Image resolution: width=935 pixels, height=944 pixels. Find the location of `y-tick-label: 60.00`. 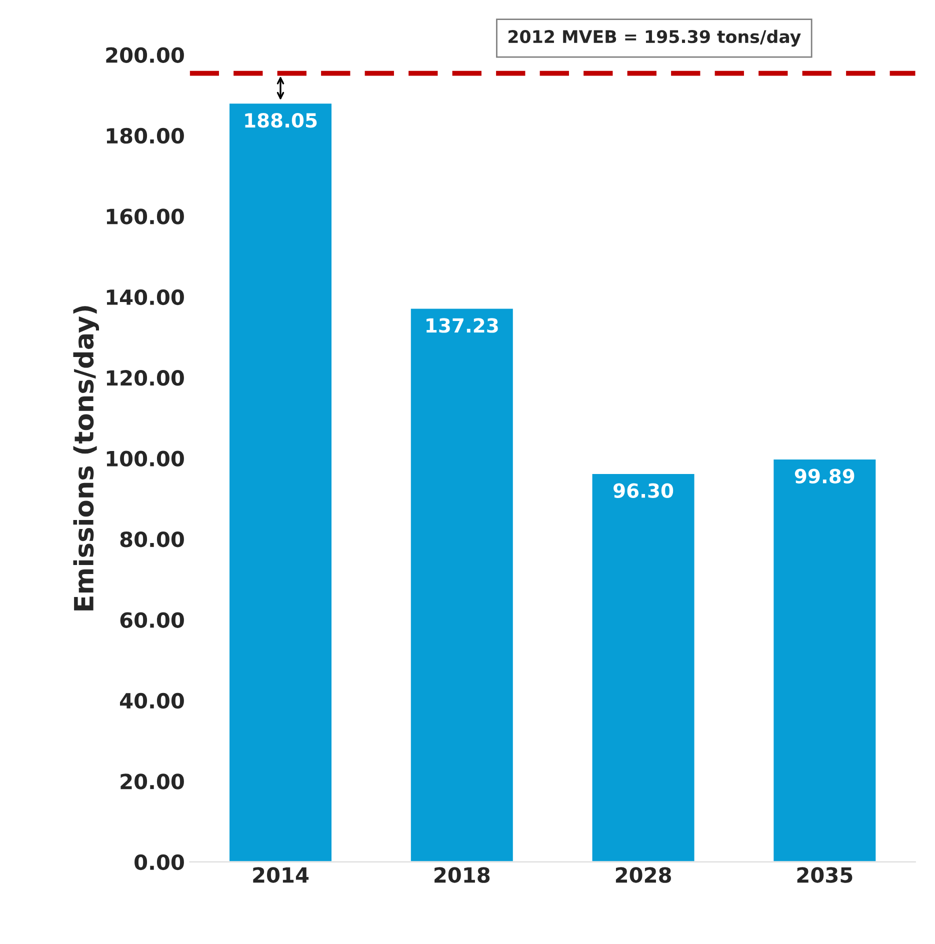

y-tick-label: 60.00 is located at coordinates (152, 620).